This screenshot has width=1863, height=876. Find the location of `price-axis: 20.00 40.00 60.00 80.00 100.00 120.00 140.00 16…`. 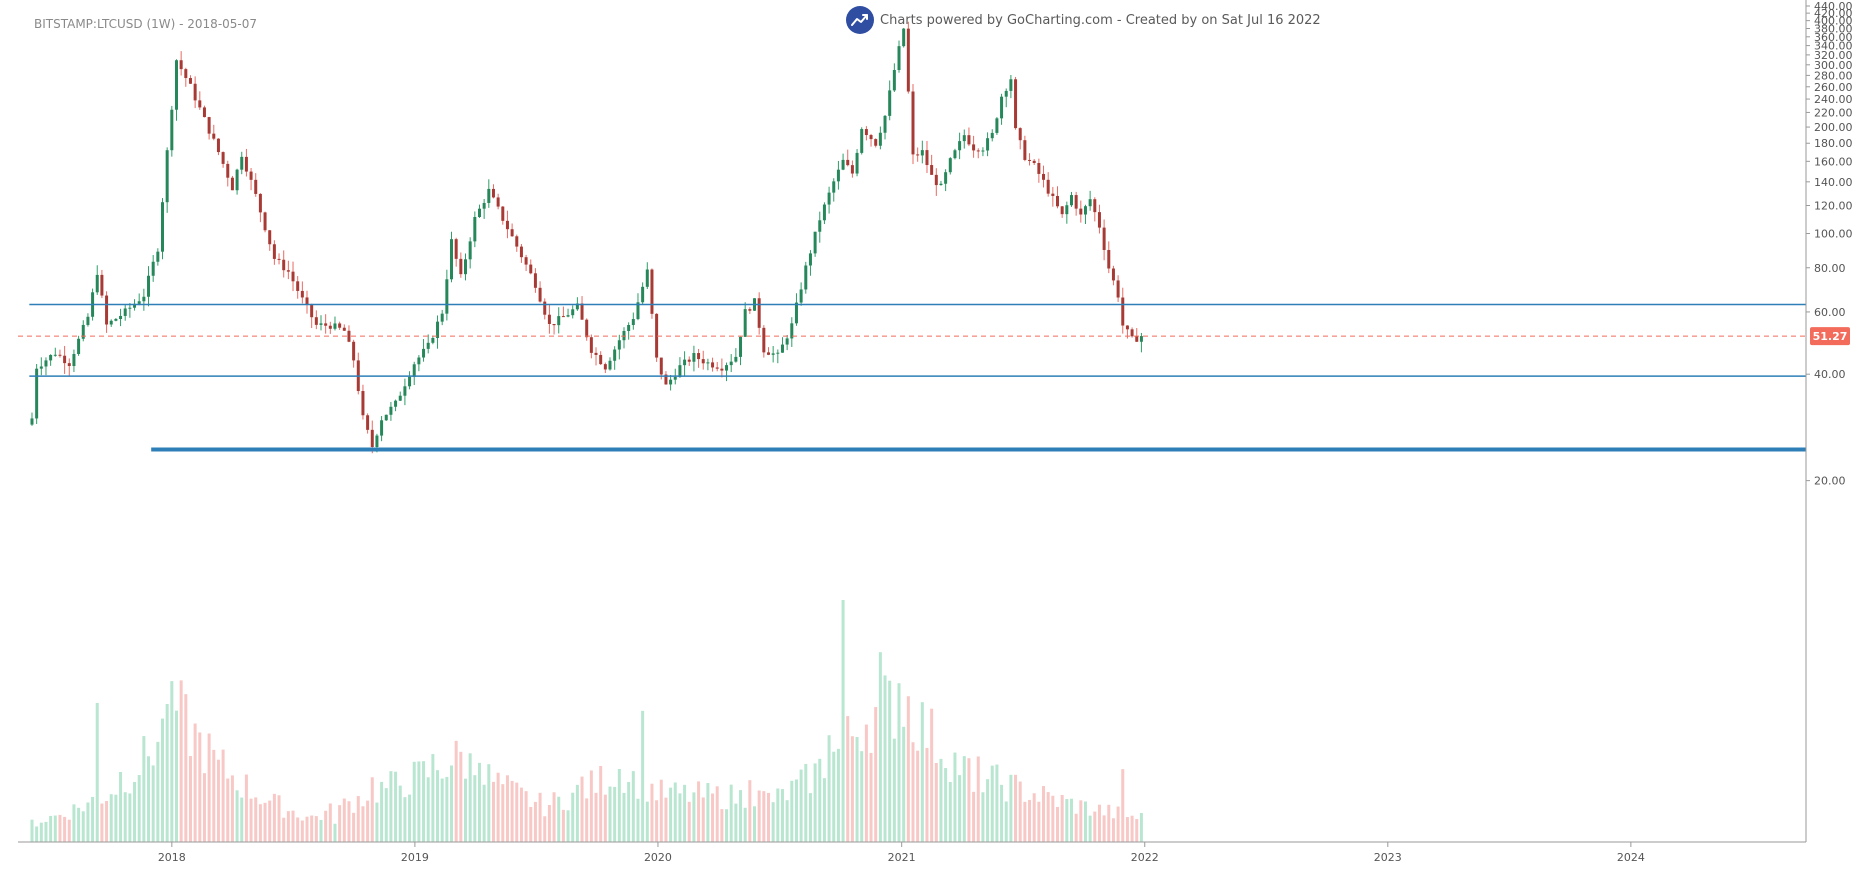

price-axis: 20.00 40.00 60.00 80.00 100.00 120.00 140.00 16… is located at coordinates (1829, 421).